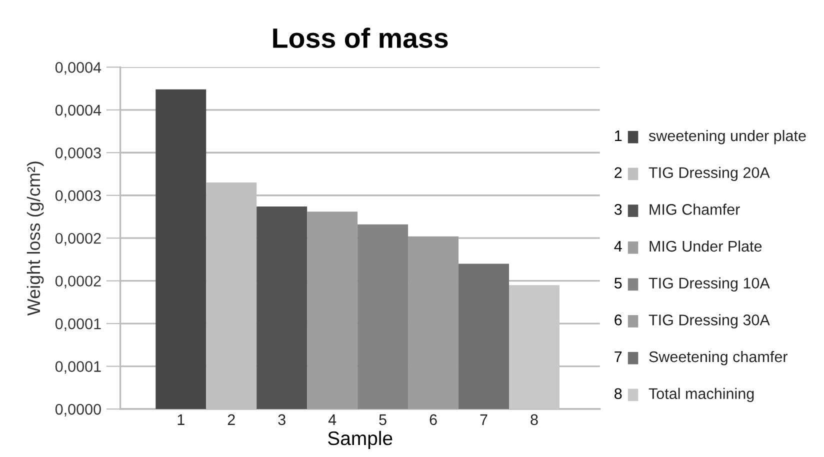 This screenshot has width=824, height=457. Describe the element at coordinates (695, 209) in the screenshot. I see `legend-label: MIG Chamfer` at that location.